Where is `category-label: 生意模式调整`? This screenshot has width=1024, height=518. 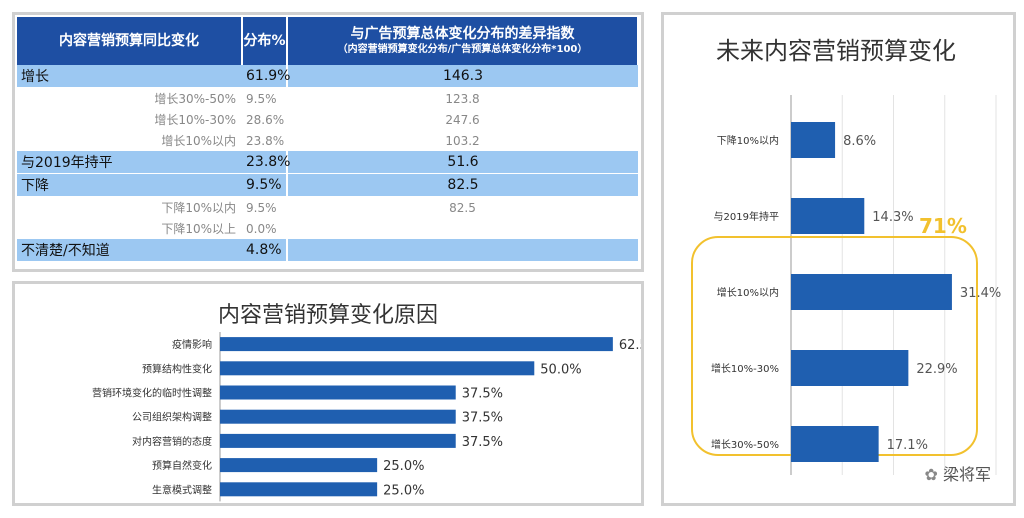
category-label: 生意模式调整 is located at coordinates (182, 489).